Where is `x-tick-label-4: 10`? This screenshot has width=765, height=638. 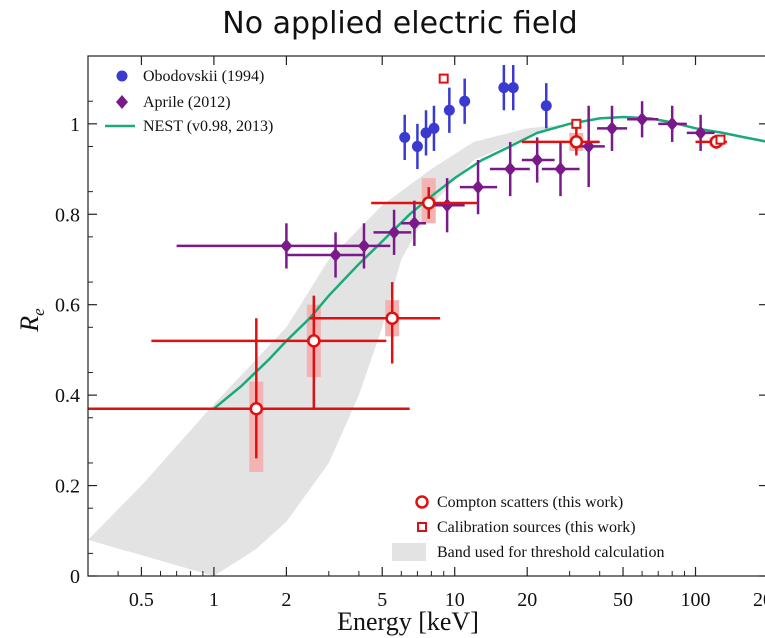 x-tick-label-4: 10 is located at coordinates (455, 600).